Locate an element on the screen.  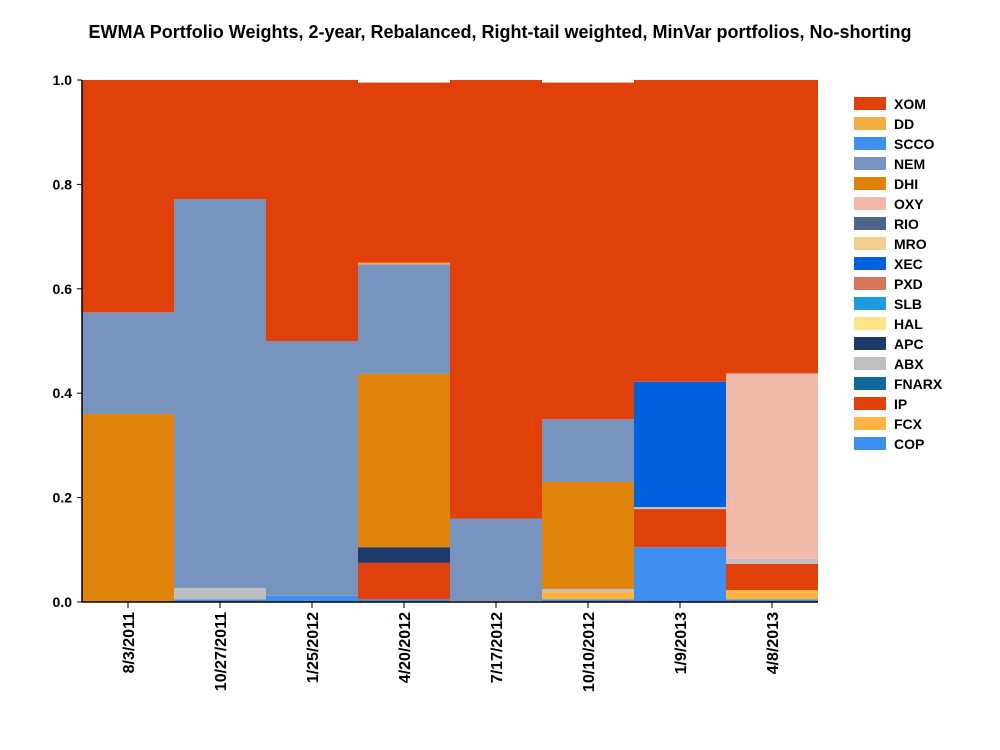
legend-label-dhi: DHI is located at coordinates (906, 184).